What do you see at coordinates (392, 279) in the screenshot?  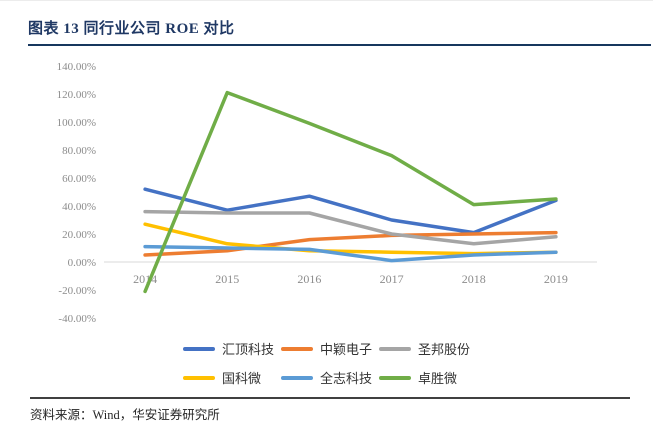 I see `x-axis-tick-label: 2017` at bounding box center [392, 279].